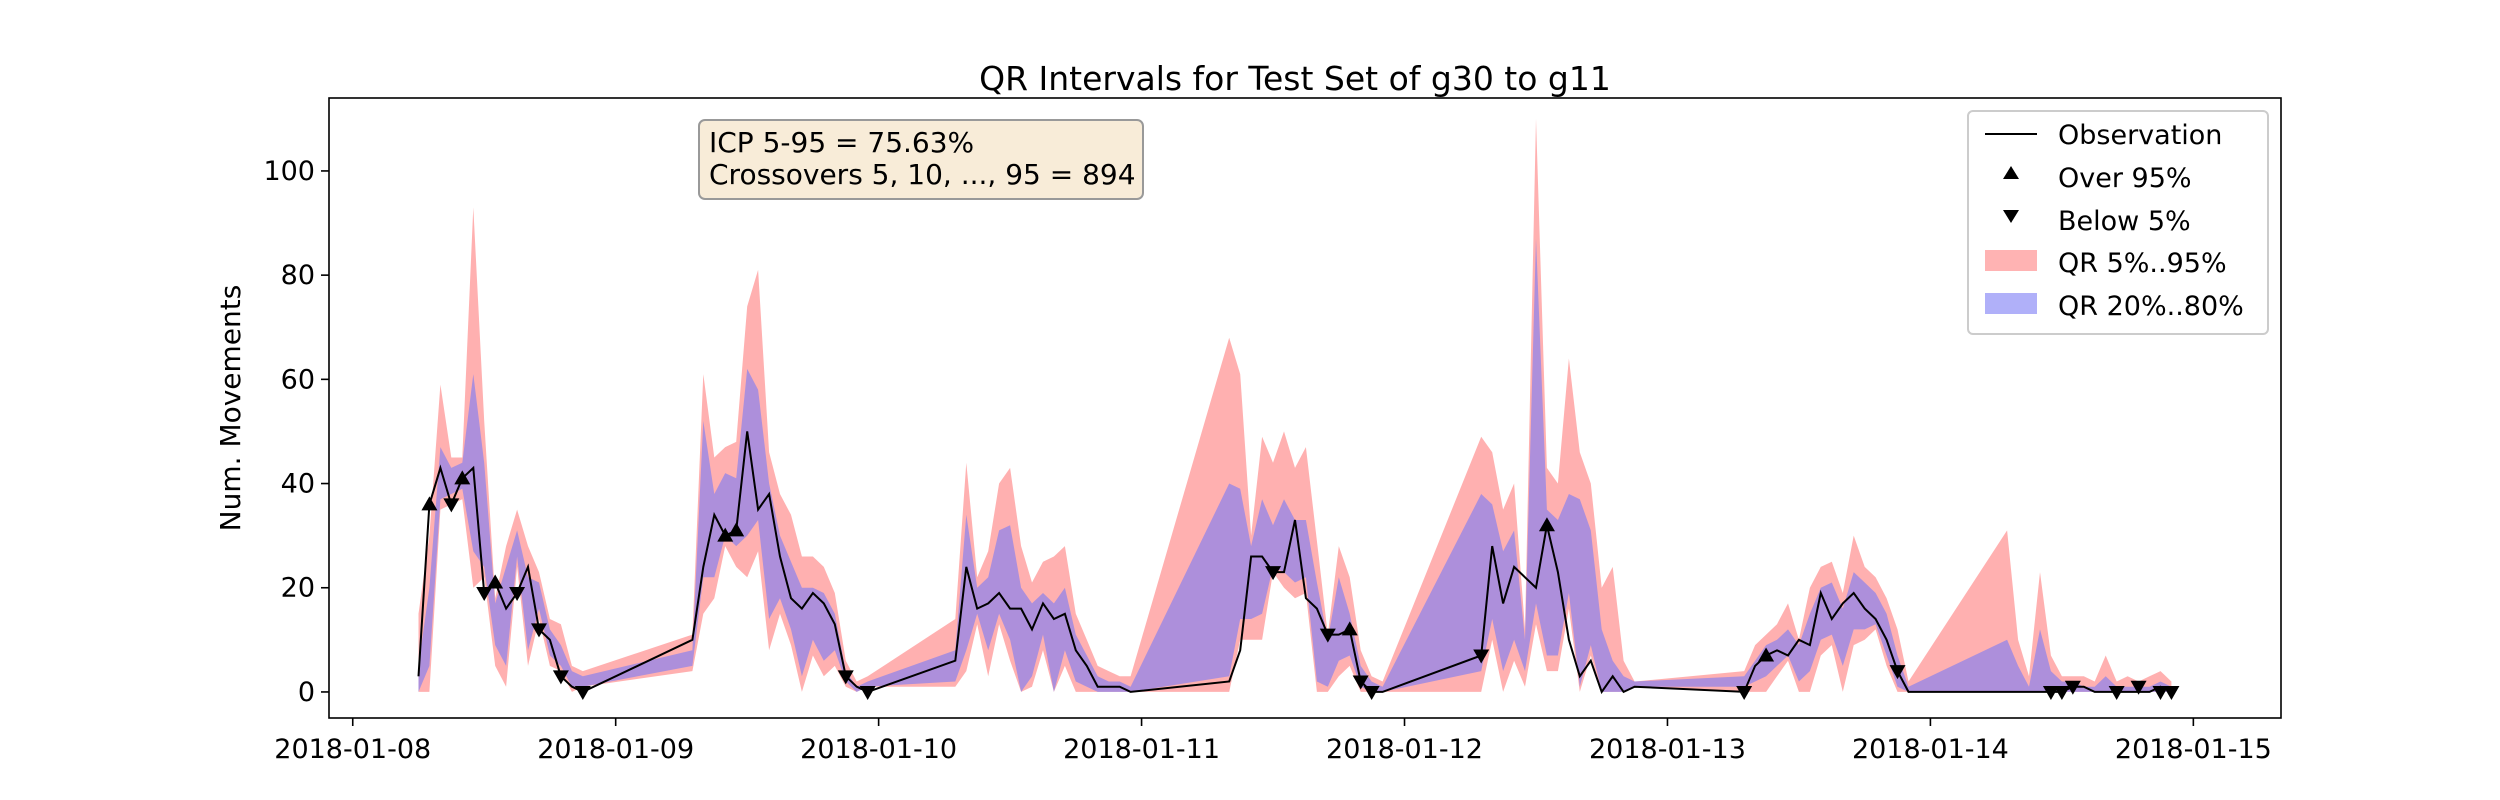  What do you see at coordinates (2193, 749) in the screenshot?
I see `x-tick-label-7: 2018-01-15` at bounding box center [2193, 749].